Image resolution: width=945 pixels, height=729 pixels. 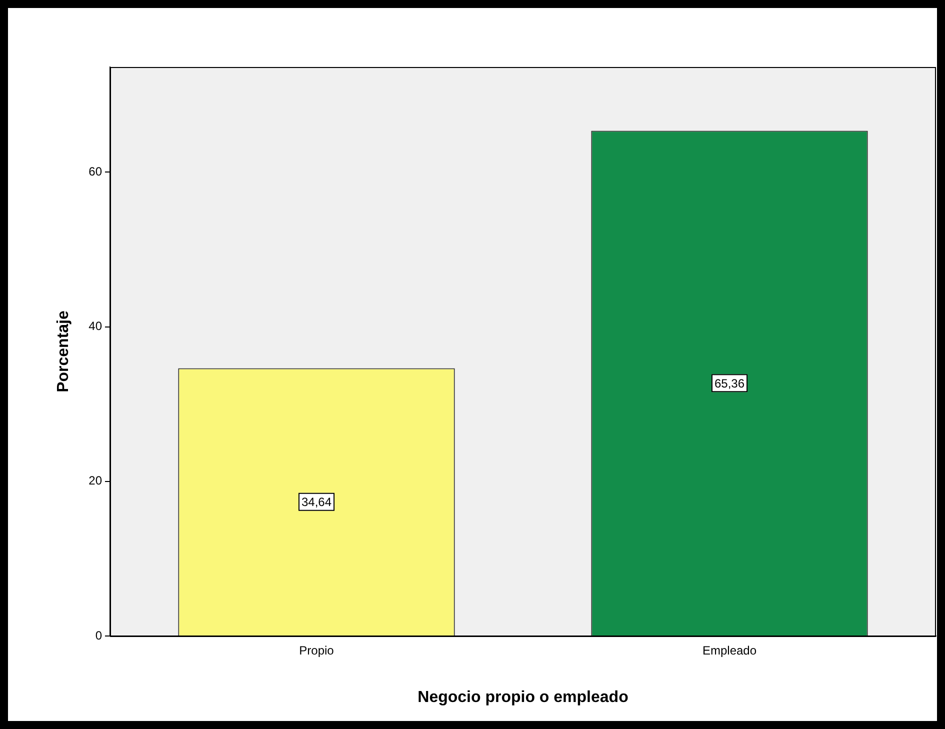 What do you see at coordinates (95, 171) in the screenshot?
I see `y-tick-label: 60` at bounding box center [95, 171].